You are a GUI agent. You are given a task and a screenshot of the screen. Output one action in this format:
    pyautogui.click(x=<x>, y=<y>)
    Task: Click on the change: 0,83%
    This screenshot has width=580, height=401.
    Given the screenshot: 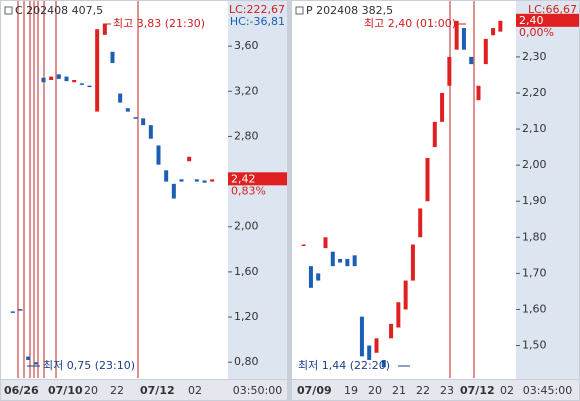 What is the action you would take?
    pyautogui.click(x=248, y=190)
    